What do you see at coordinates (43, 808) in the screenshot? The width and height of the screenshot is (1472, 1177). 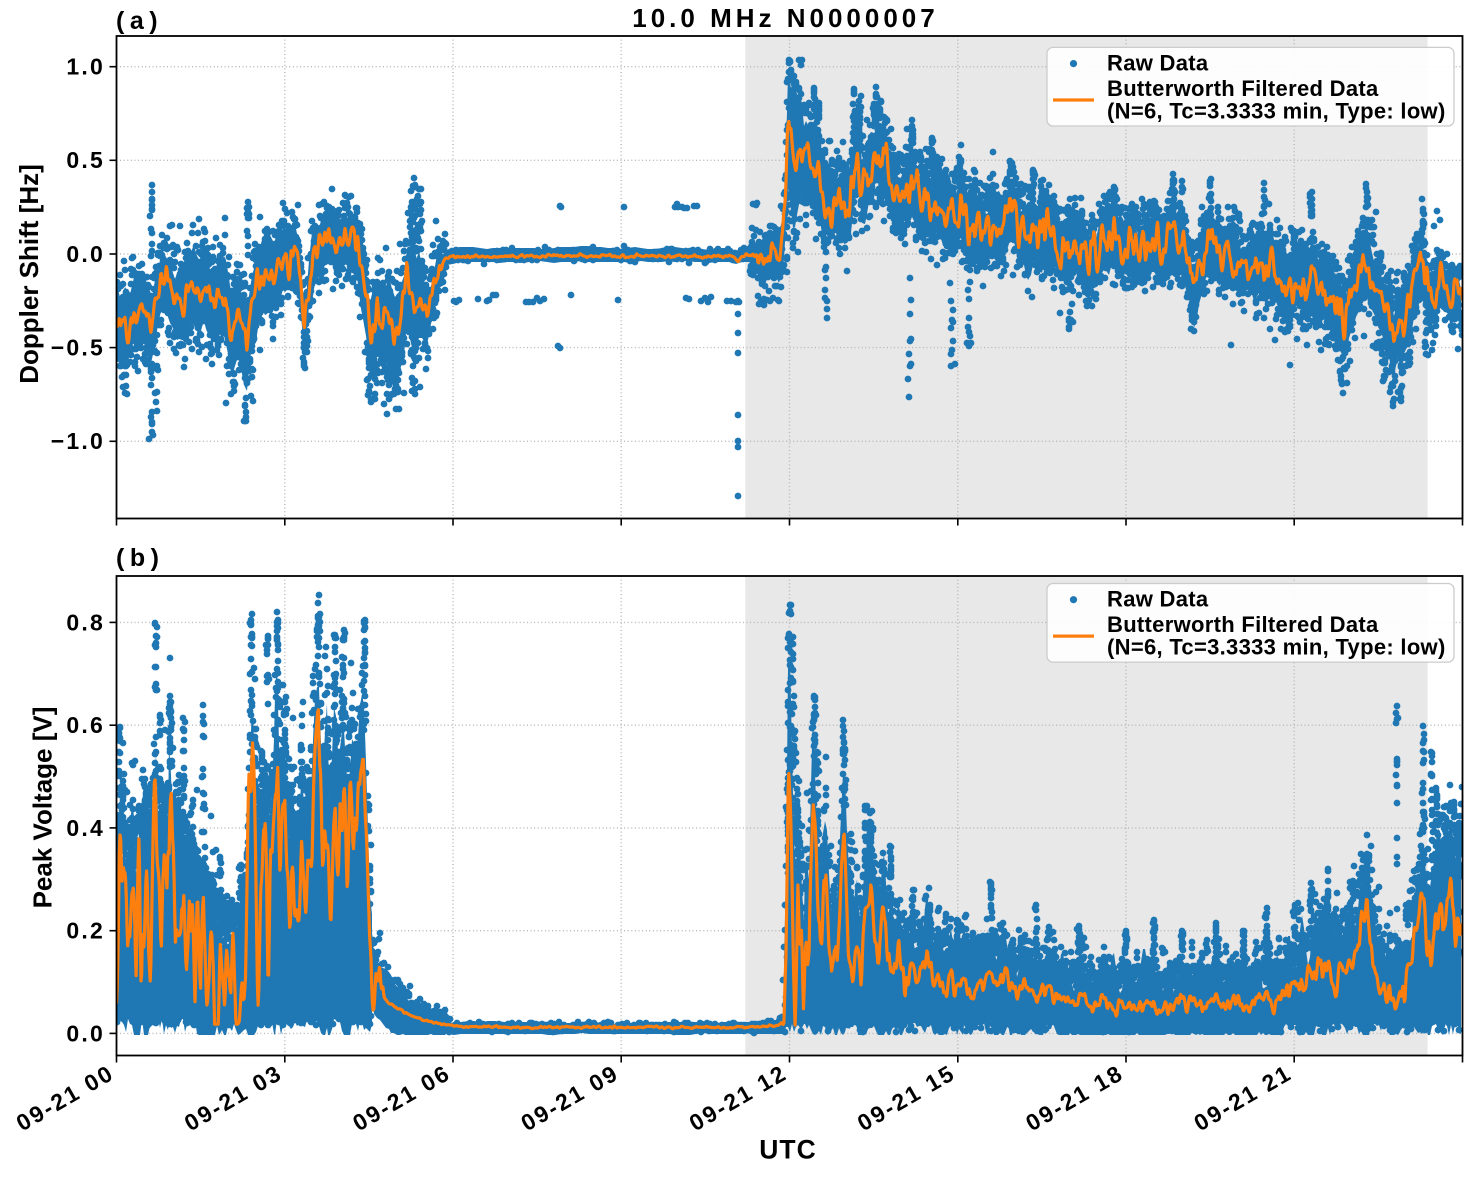 I see `svg-text: Peak Voltage [V]` at bounding box center [43, 808].